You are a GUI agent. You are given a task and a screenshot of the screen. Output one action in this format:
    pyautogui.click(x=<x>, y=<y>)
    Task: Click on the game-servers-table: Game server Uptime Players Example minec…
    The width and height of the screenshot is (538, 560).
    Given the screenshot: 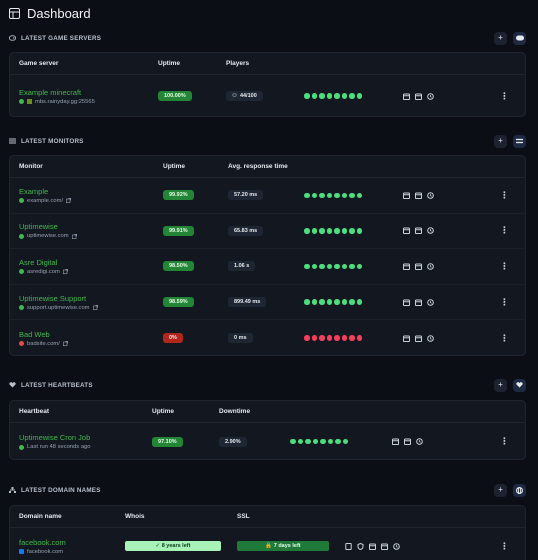 What is the action you would take?
    pyautogui.click(x=267, y=84)
    